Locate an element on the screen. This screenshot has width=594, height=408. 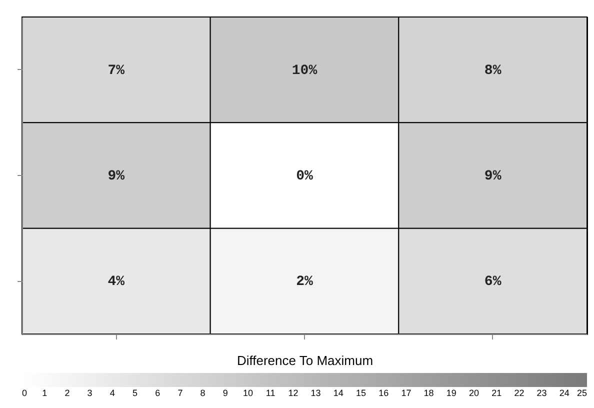
color-bar-label: 5 is located at coordinates (135, 393).